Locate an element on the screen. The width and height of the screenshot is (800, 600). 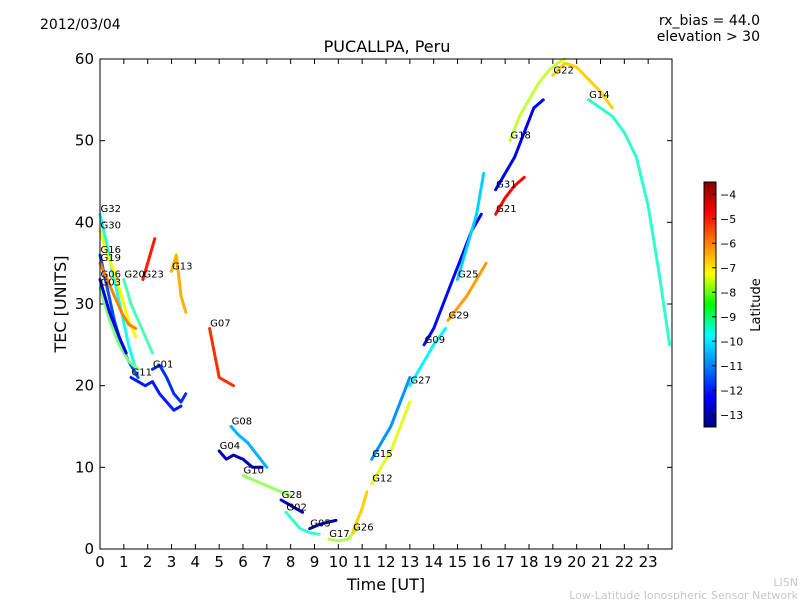
x-axis-title: Time [UT] is located at coordinates (385, 584).